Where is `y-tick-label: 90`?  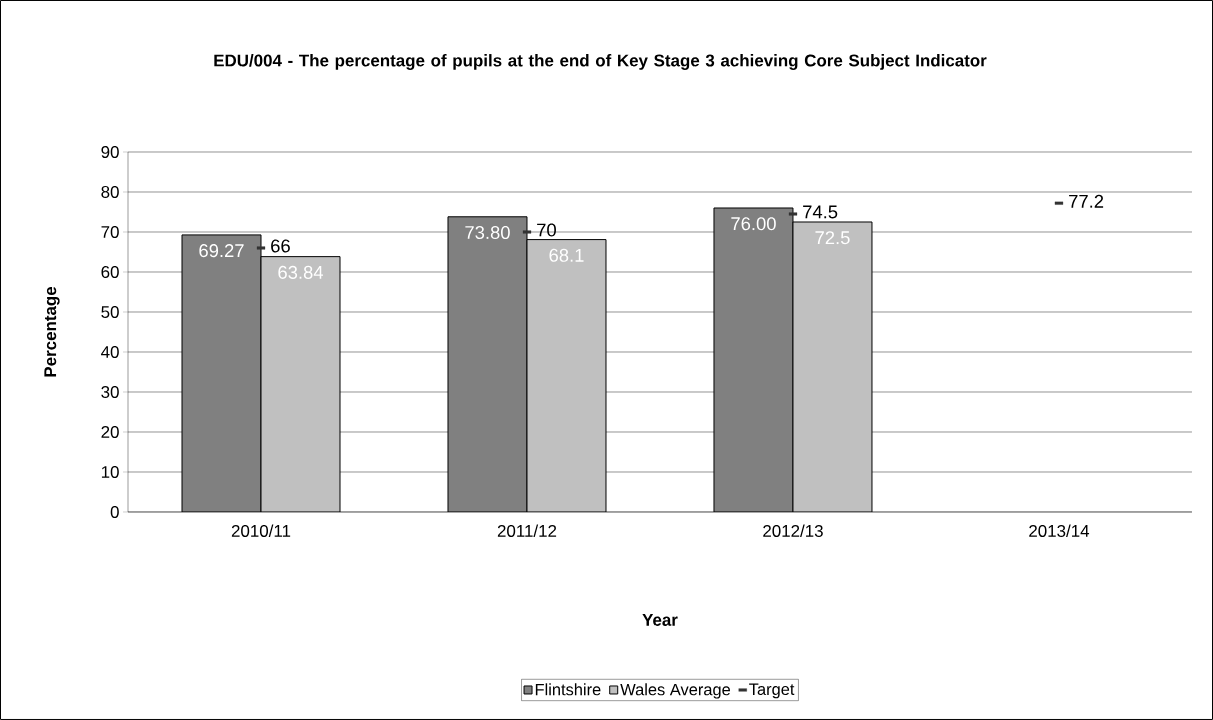
y-tick-label: 90 is located at coordinates (110, 151).